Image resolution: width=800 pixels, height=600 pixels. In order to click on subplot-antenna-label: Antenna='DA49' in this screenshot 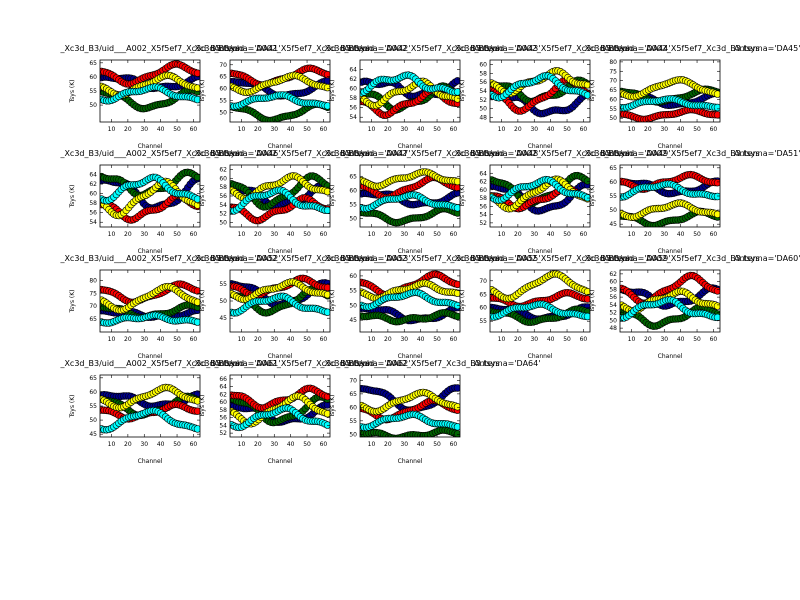, I will do `click(637, 153)`.